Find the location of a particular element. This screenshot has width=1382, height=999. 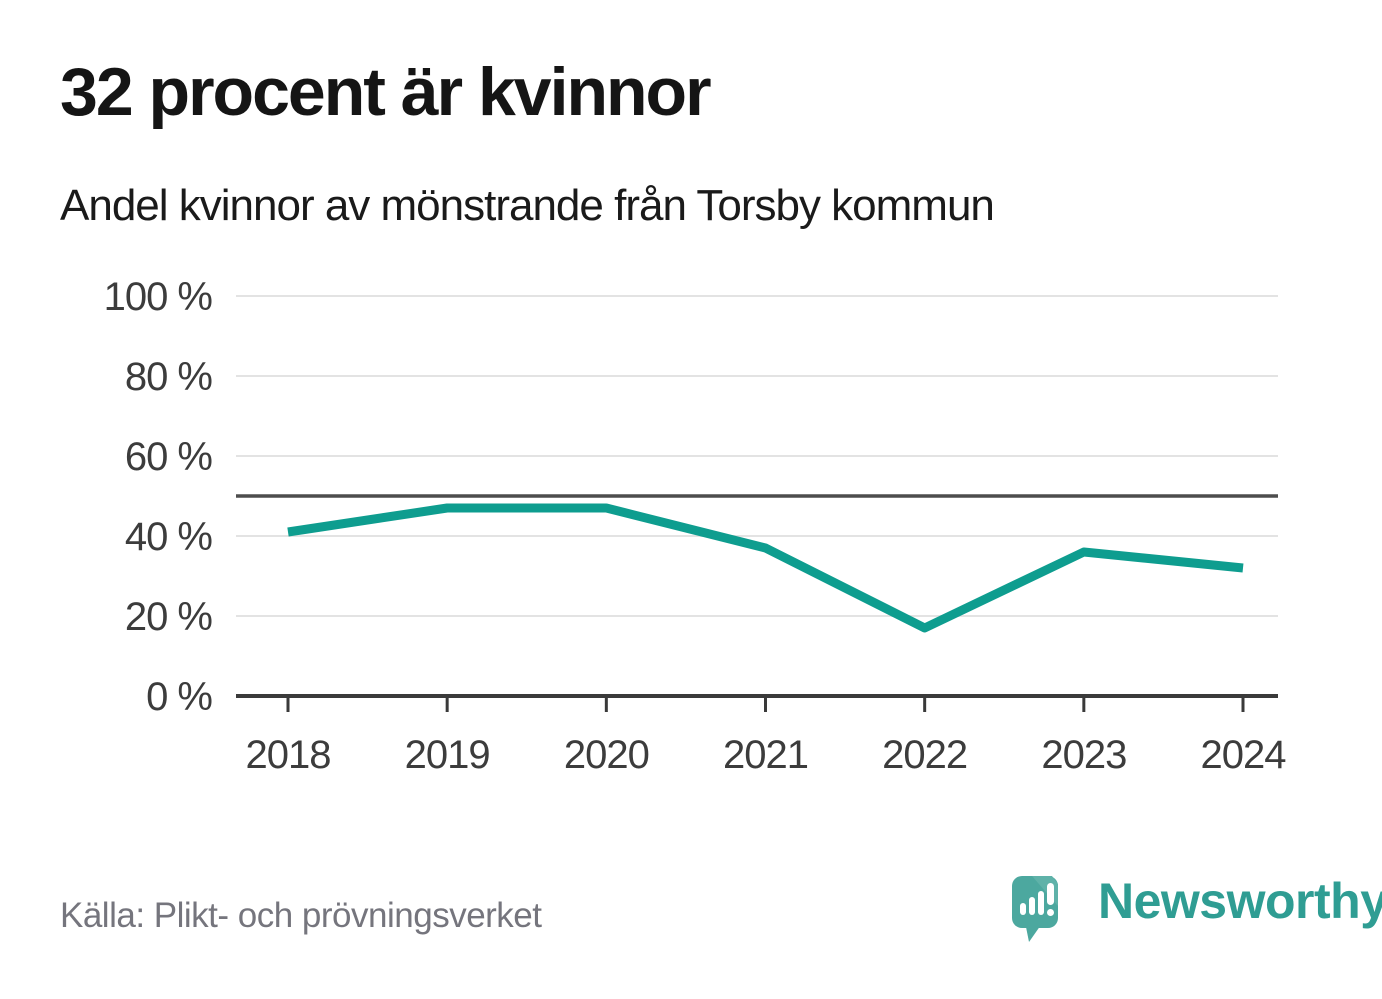

y-axis-tick-label: 0 % is located at coordinates (179, 697).